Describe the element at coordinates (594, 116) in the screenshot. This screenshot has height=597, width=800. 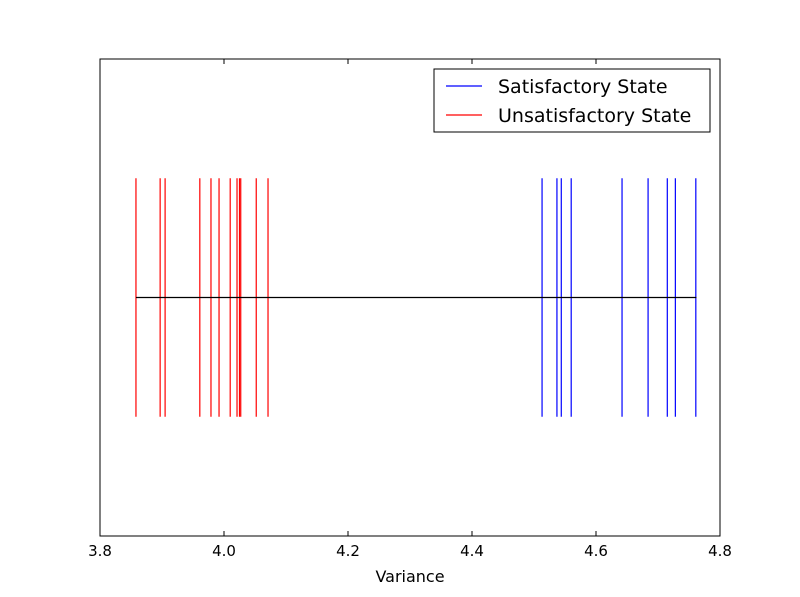
I see `legend-label-unsatisfactory: Unsatisfactory State` at that location.